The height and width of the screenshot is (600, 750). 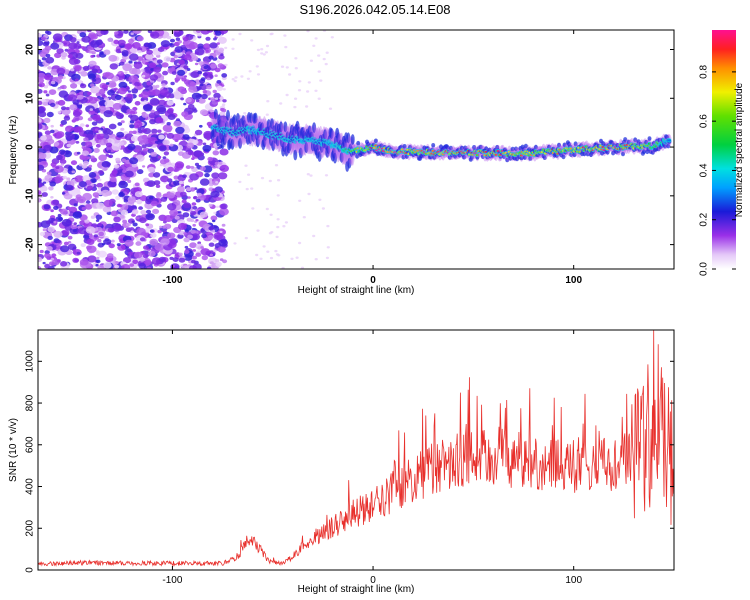 What do you see at coordinates (704, 170) in the screenshot?
I see `colorbar-tick-label: 0.4` at bounding box center [704, 170].